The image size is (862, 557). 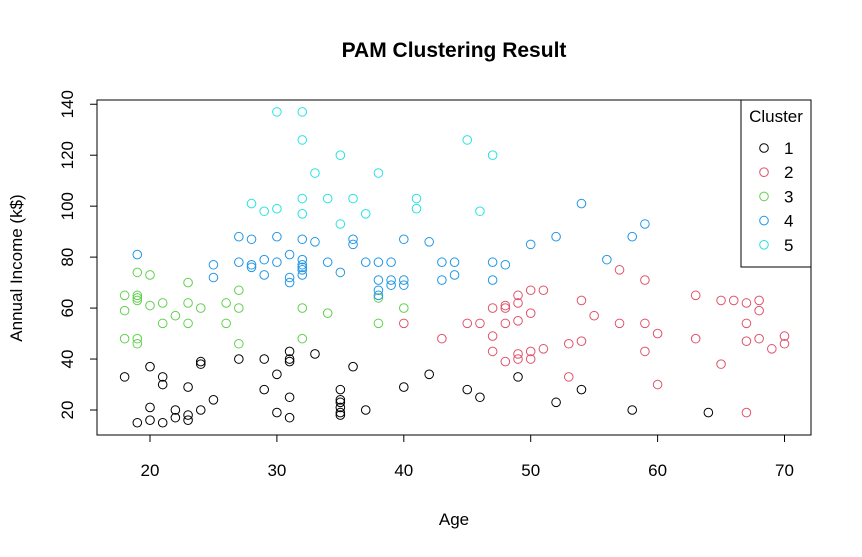 I want to click on x-tick-label: 70, so click(x=784, y=470).